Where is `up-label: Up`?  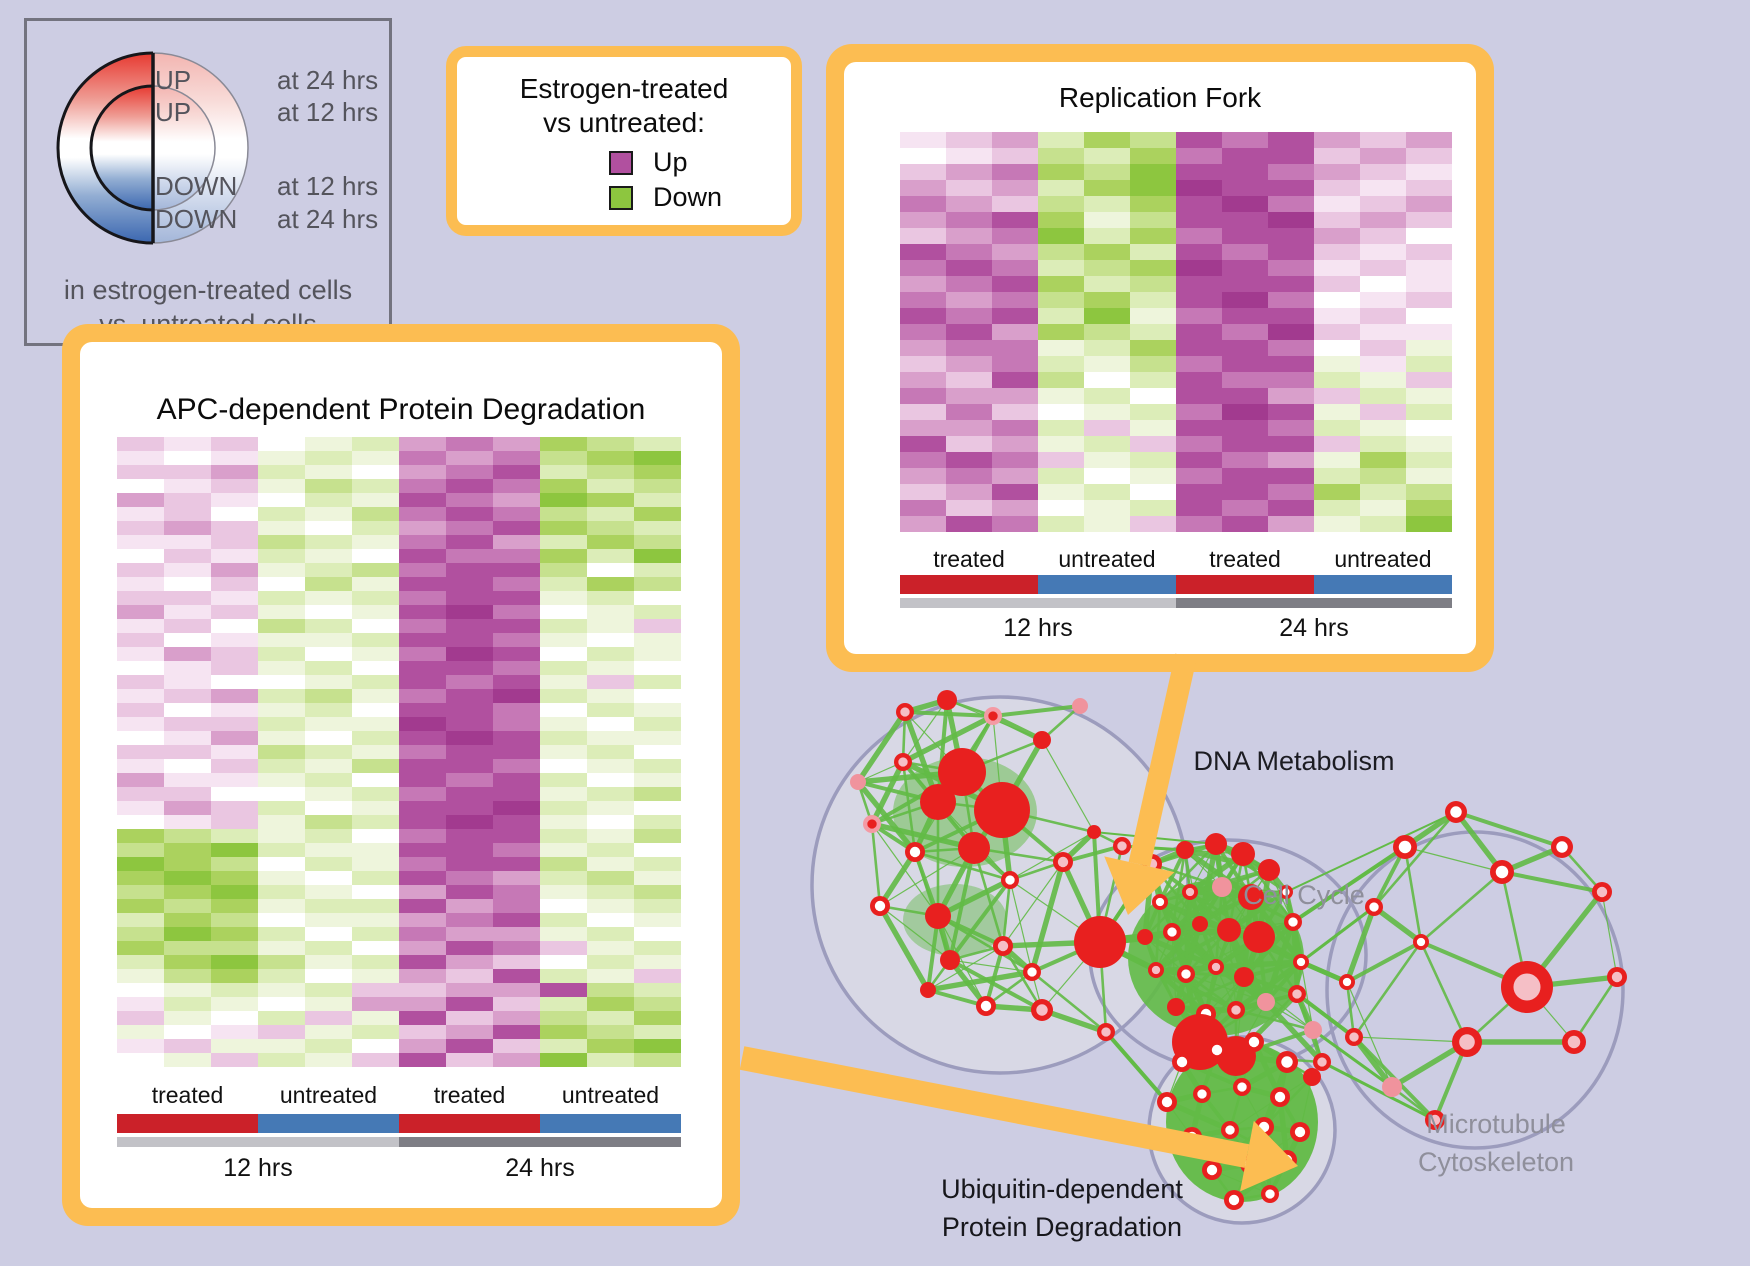
up-label: Up is located at coordinates (670, 162).